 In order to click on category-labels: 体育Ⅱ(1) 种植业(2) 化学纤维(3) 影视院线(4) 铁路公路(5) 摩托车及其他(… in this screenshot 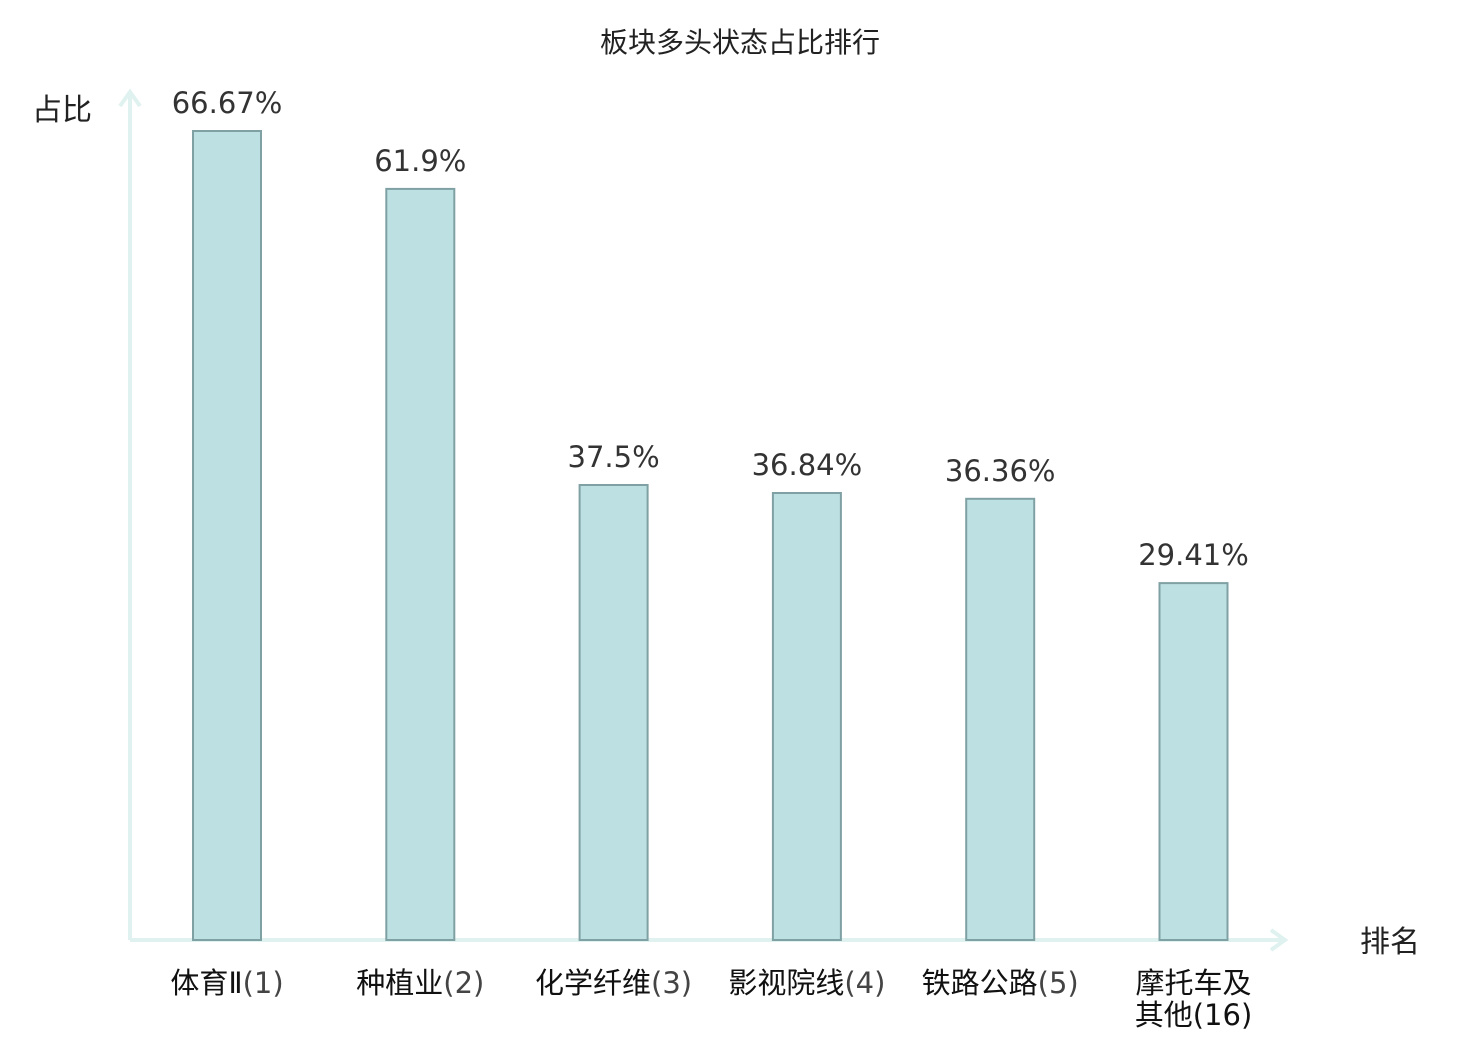, I will do `click(711, 999)`.